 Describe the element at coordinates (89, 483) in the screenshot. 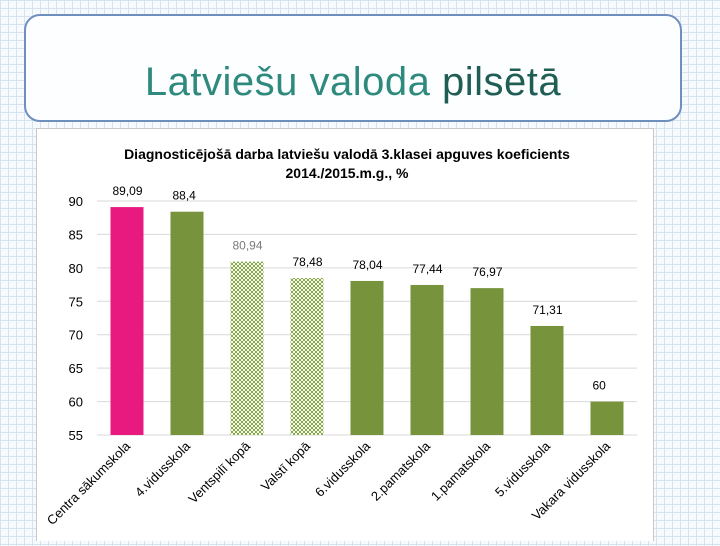

I see `x-tick-label: Centra sākumskola` at that location.